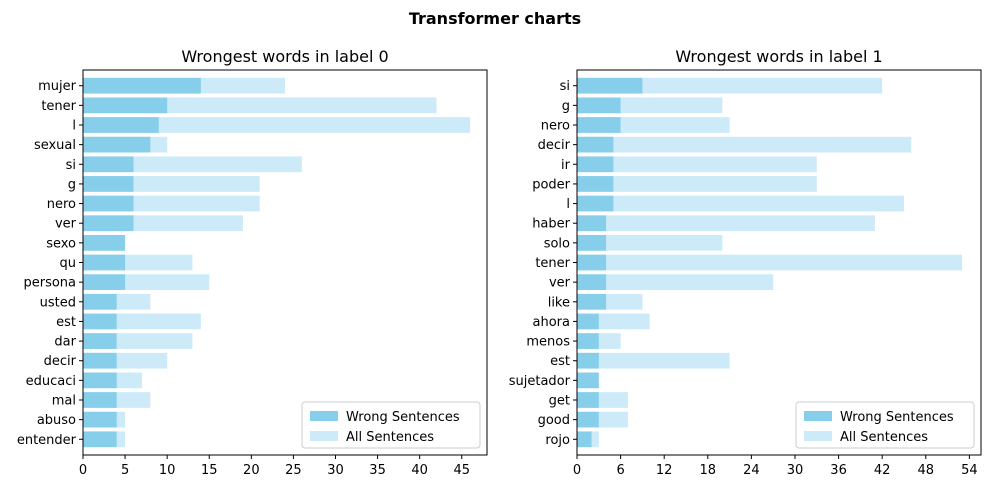  Describe the element at coordinates (592, 262) in the screenshot. I see `bar-wrong-sentences-tener` at that location.